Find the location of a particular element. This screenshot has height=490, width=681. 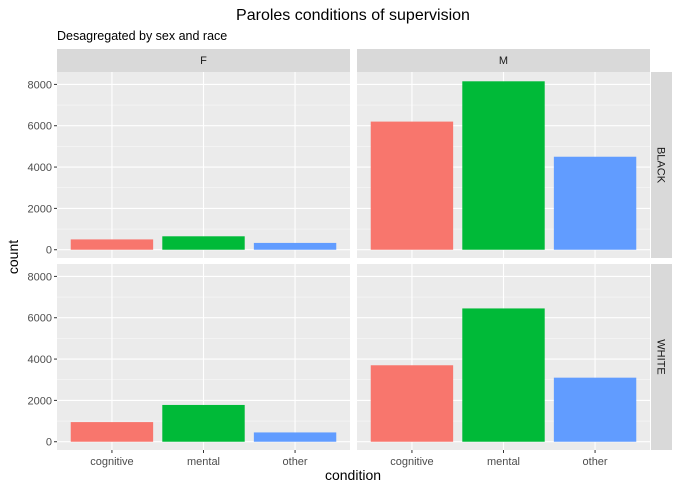

chart-title: Paroles conditions of supervision is located at coordinates (353, 15).